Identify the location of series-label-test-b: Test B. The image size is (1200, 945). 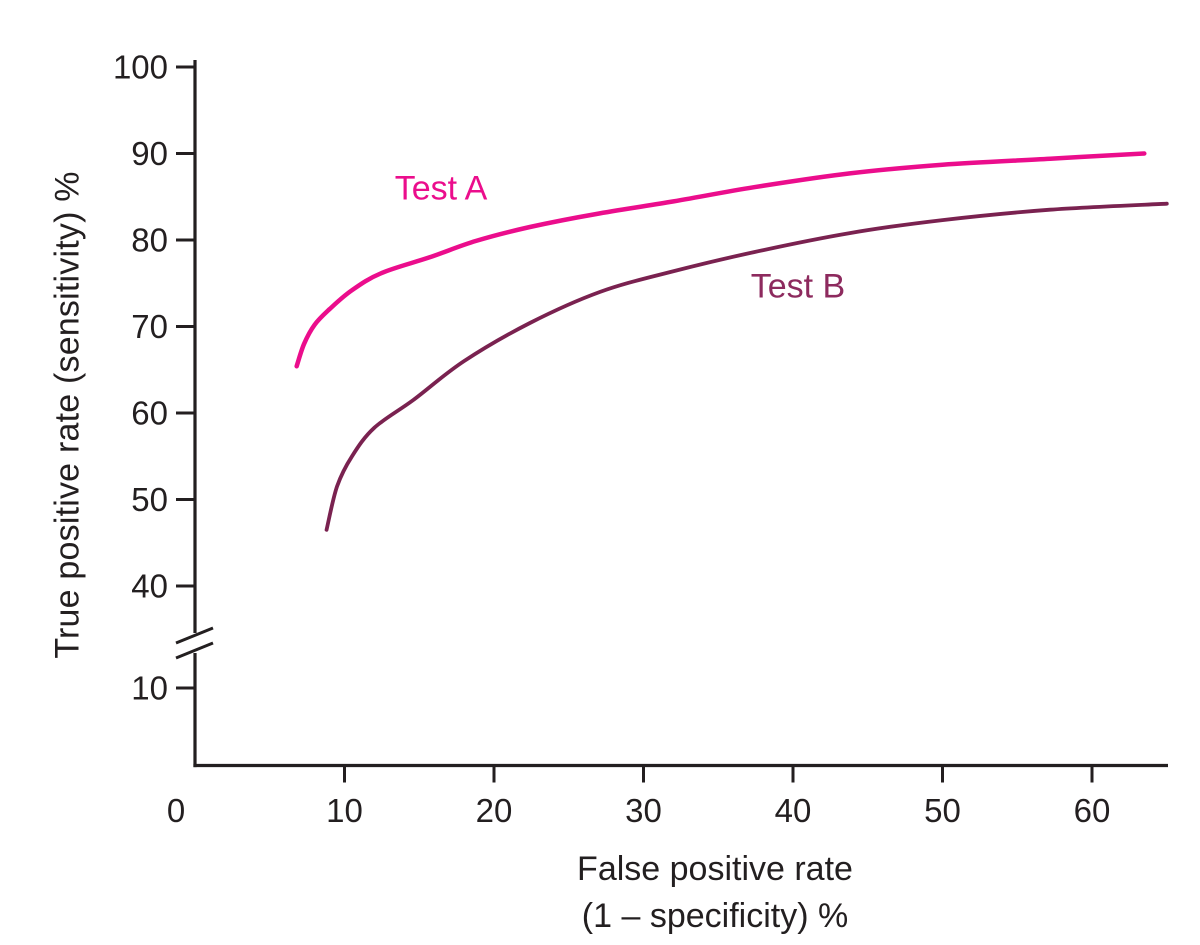
(798, 286).